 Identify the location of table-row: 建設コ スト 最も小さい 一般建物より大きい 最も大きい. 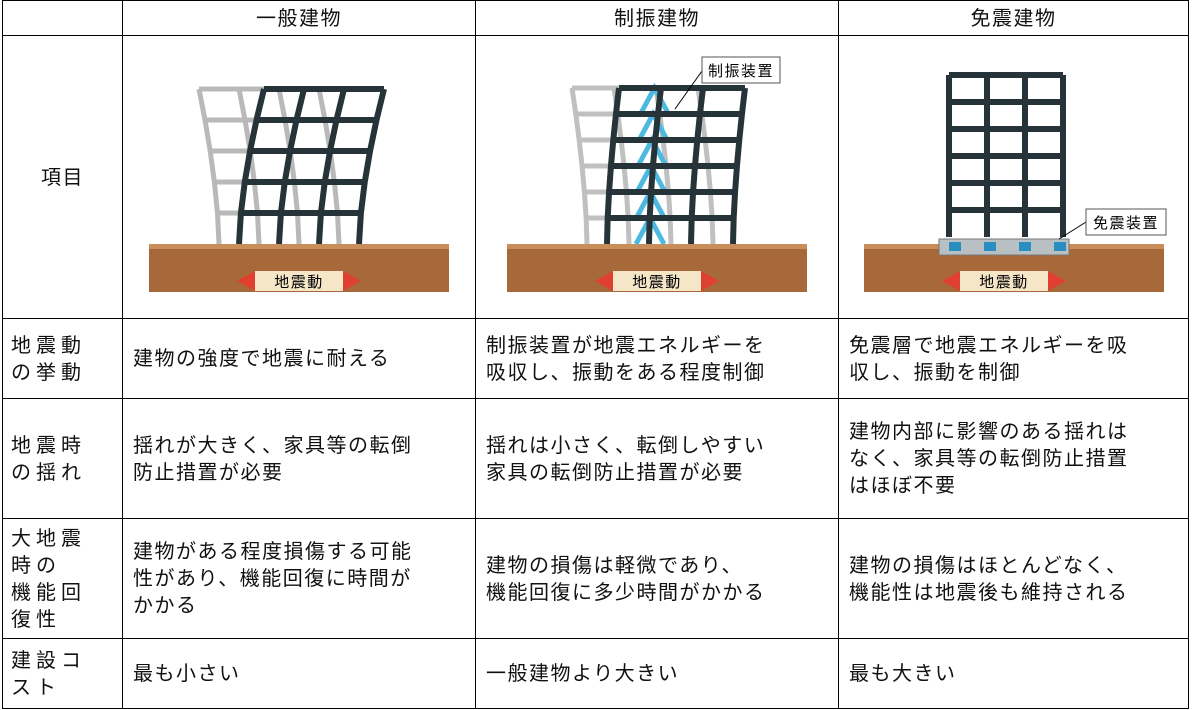
(595, 673).